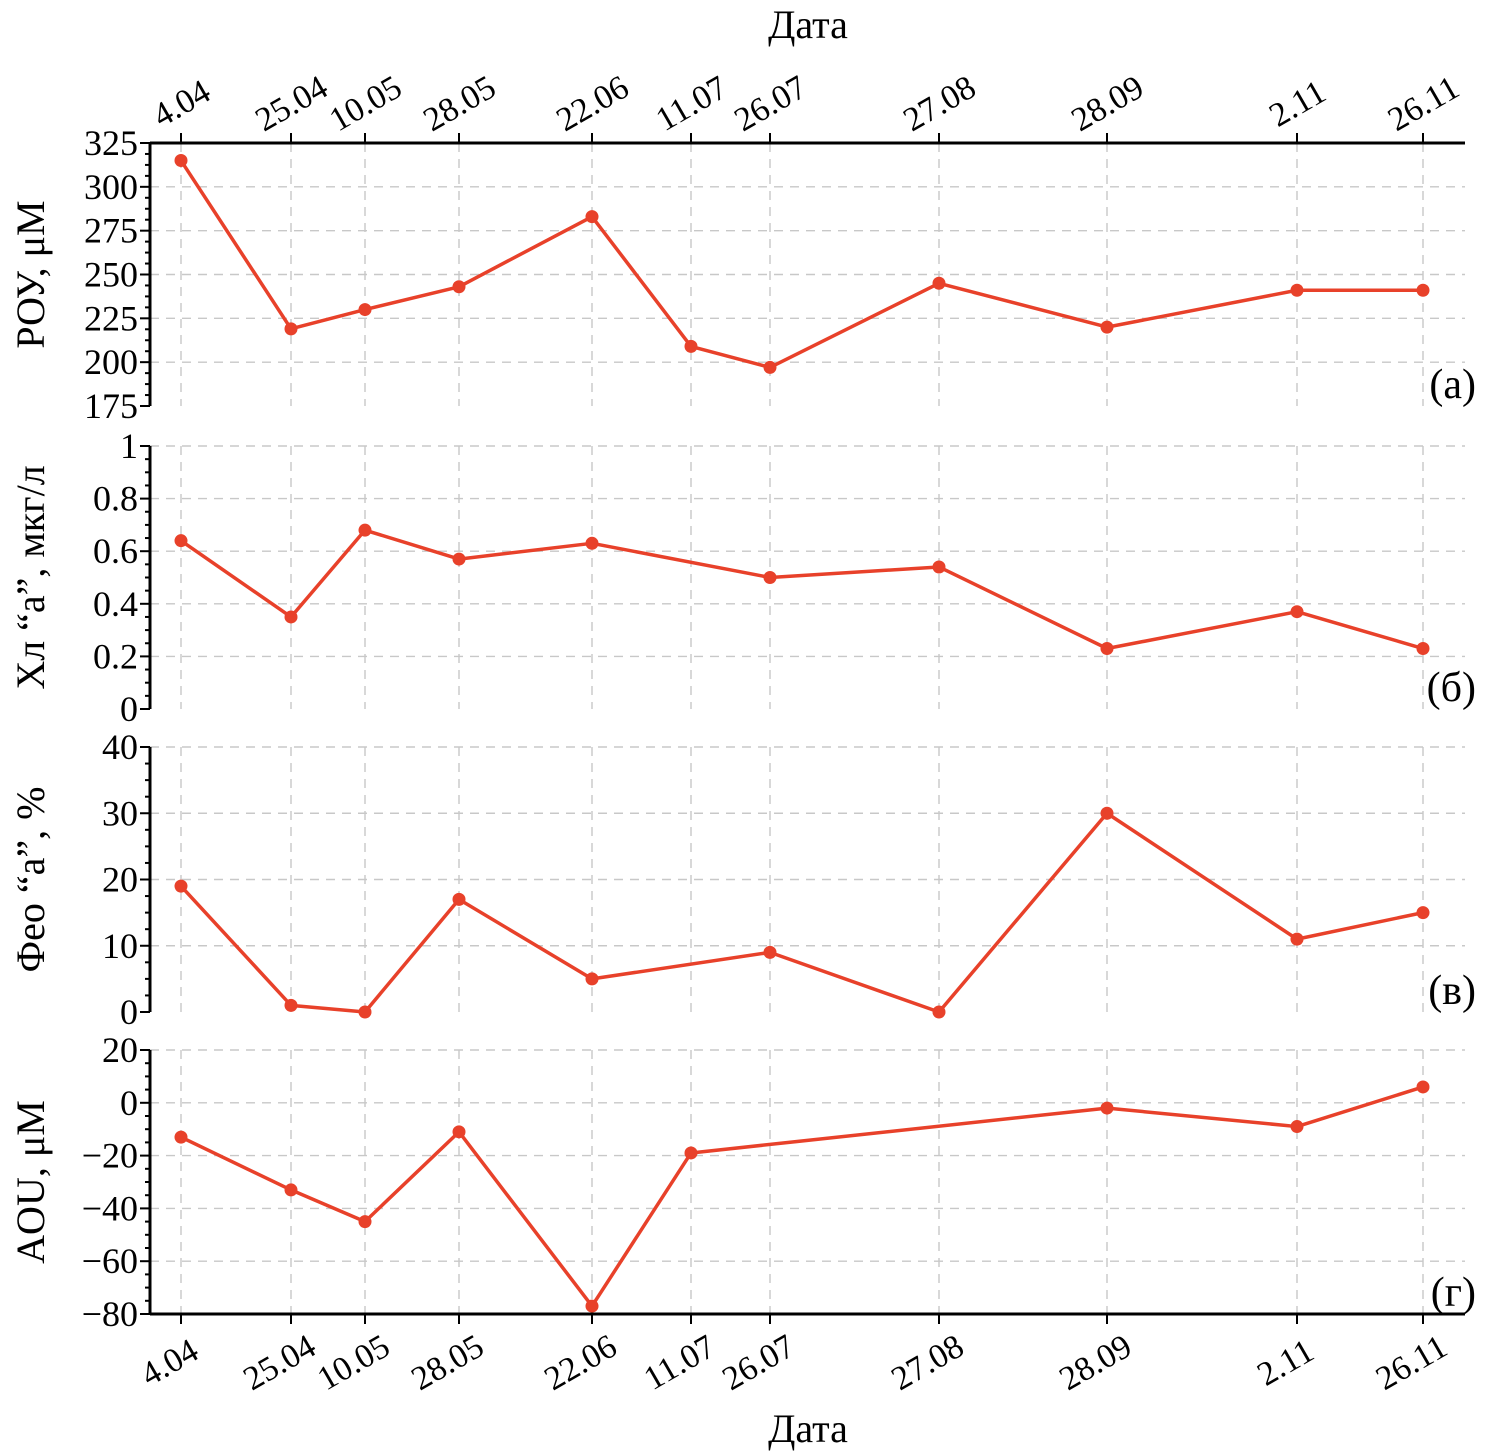 Image resolution: width=1510 pixels, height=1454 pixels. What do you see at coordinates (115, 604) in the screenshot?
I see `y-tick-label: 0.4` at bounding box center [115, 604].